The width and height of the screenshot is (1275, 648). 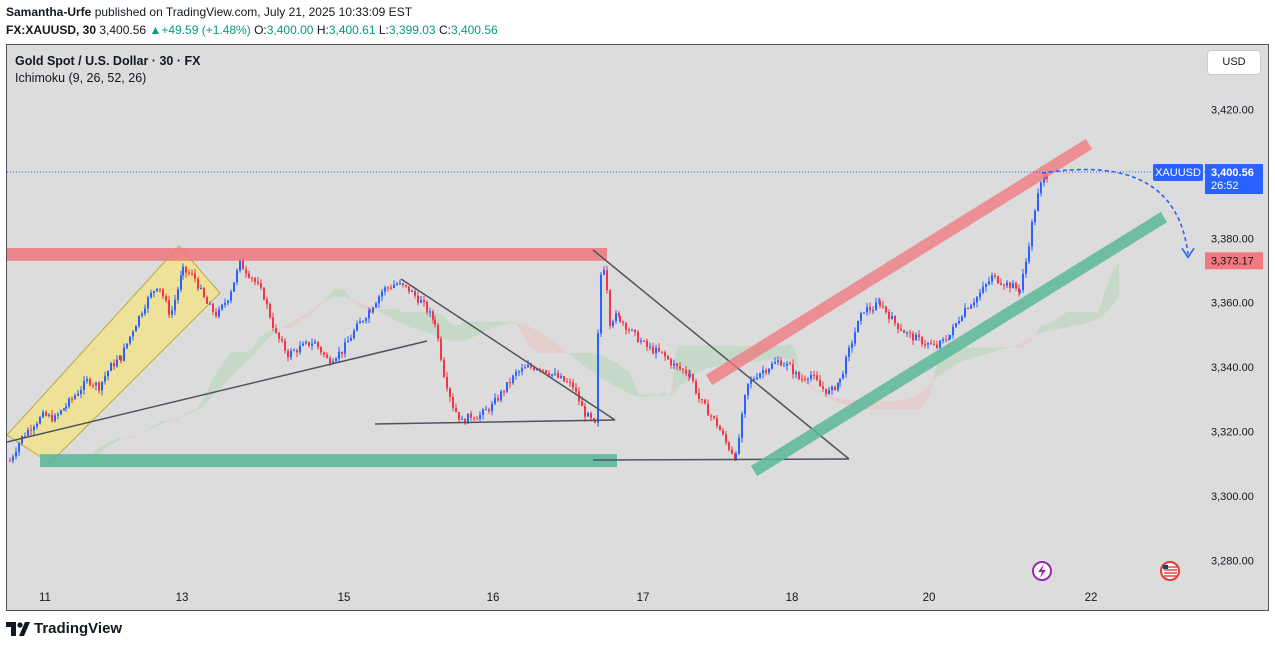 What do you see at coordinates (1170, 571) in the screenshot?
I see `us-flag-icon` at bounding box center [1170, 571].